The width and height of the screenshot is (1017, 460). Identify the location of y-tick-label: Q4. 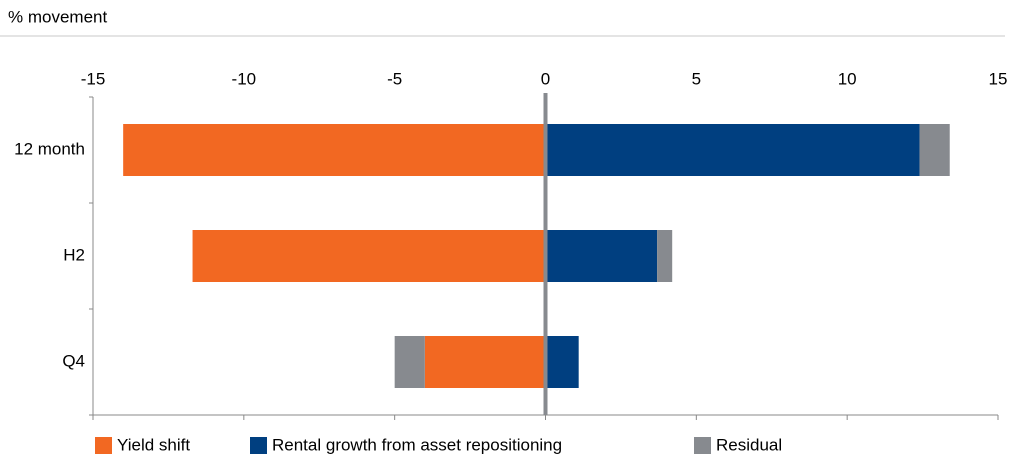
(73, 360).